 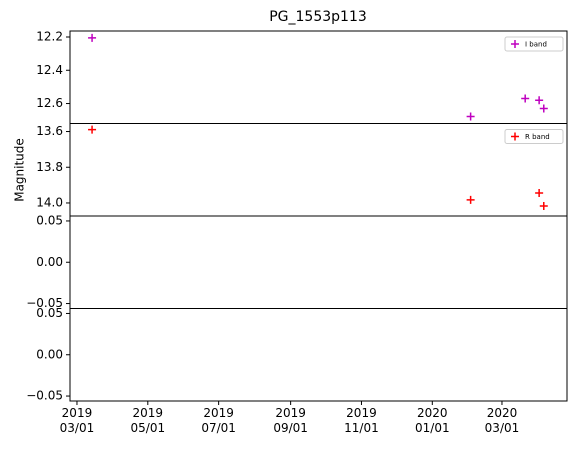 I want to click on y-tick-label: 13.6, so click(x=49, y=131).